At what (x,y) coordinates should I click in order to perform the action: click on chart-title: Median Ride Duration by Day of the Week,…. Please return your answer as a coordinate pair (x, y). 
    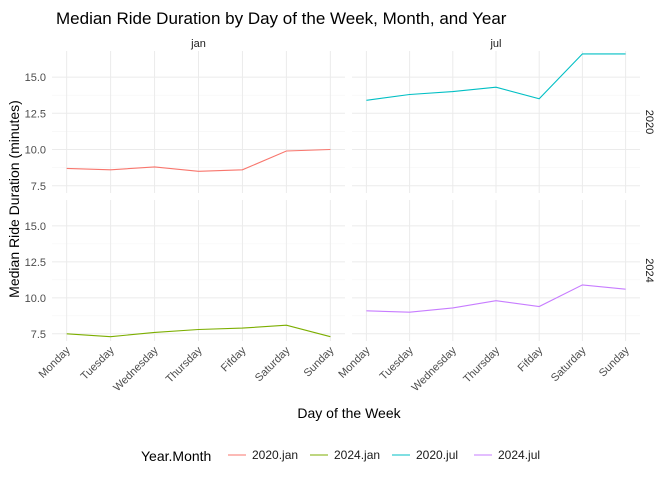
    Looking at the image, I should click on (281, 18).